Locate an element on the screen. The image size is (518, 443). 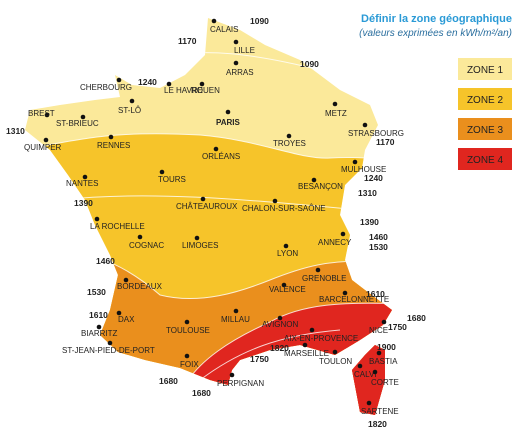
city-label: LIMOGES is located at coordinates (200, 245).